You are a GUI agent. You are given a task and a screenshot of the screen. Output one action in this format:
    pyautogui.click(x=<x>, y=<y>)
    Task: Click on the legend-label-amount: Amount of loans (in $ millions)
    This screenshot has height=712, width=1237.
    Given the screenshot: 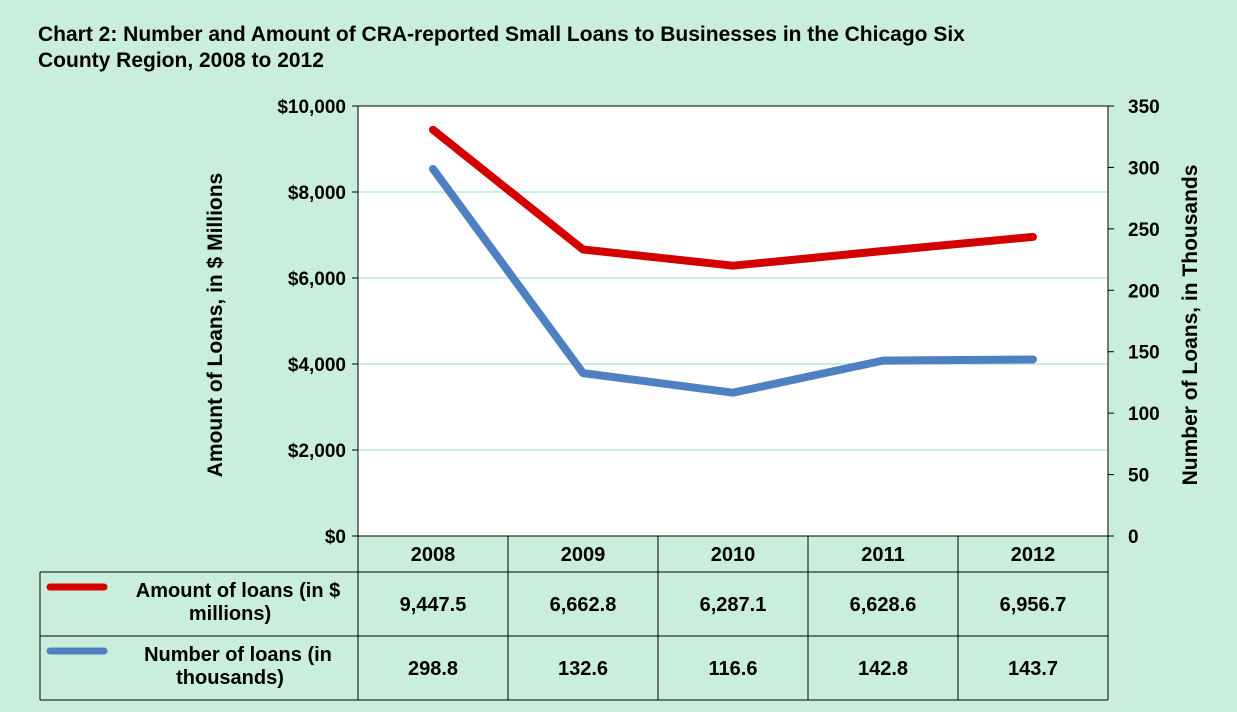 What is the action you would take?
    pyautogui.click(x=238, y=602)
    